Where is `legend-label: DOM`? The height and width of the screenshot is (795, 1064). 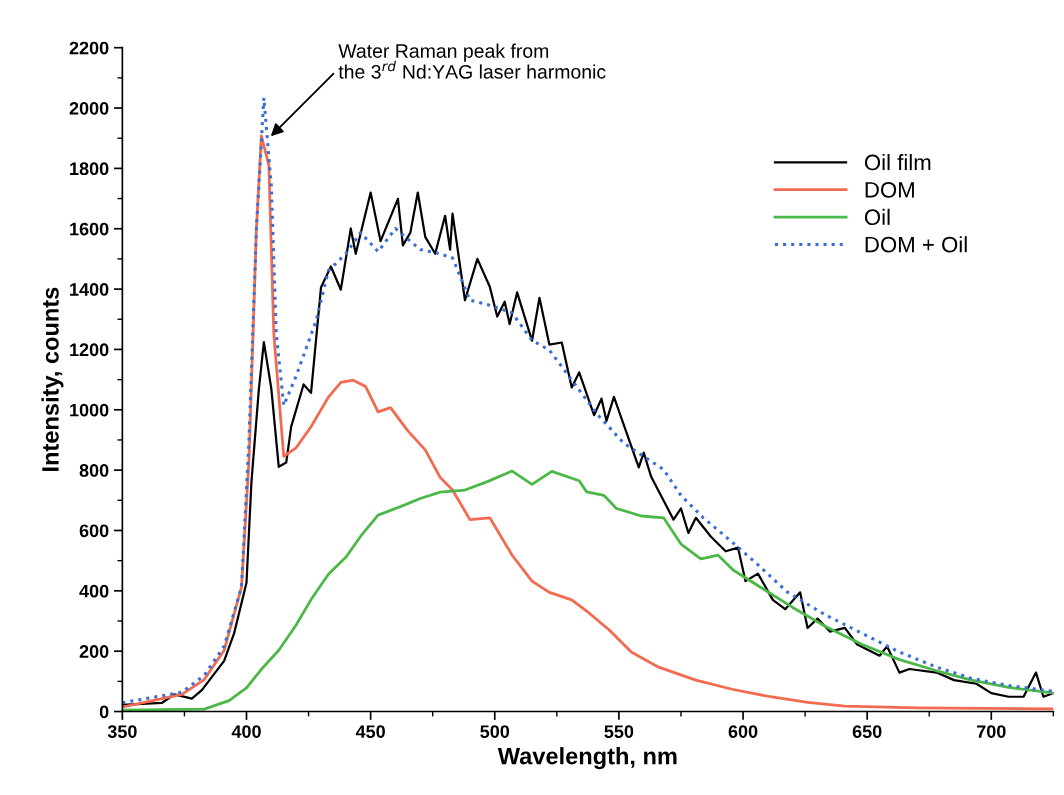 legend-label: DOM is located at coordinates (889, 189).